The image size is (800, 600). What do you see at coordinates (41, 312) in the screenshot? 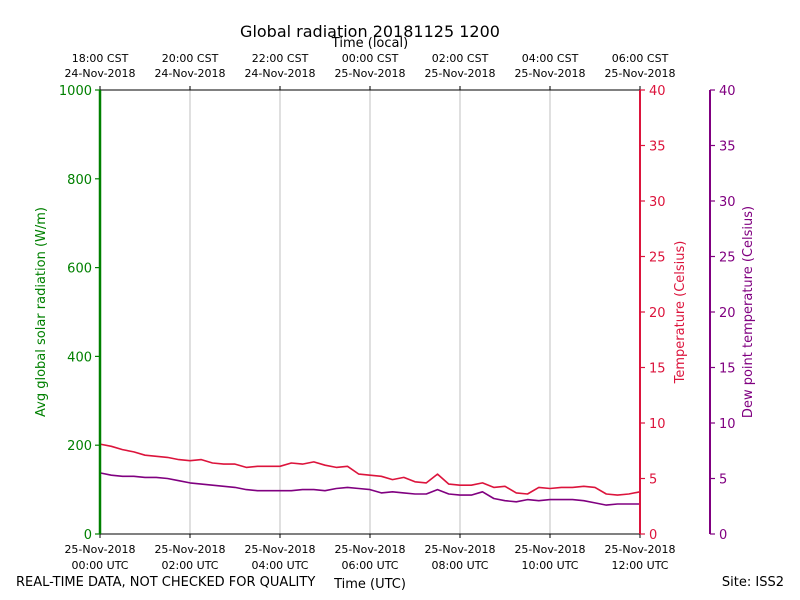
I see `left-axis-label: Avg global solar radiation (W/m)` at bounding box center [41, 312].